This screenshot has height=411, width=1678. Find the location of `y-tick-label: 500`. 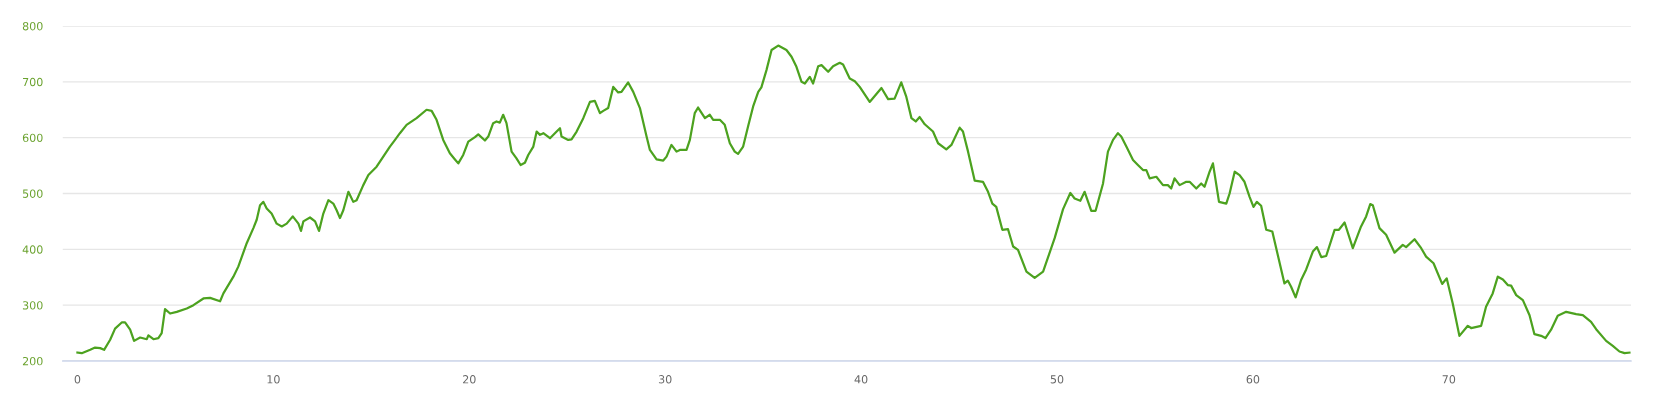

y-tick-label: 500 is located at coordinates (32, 193).